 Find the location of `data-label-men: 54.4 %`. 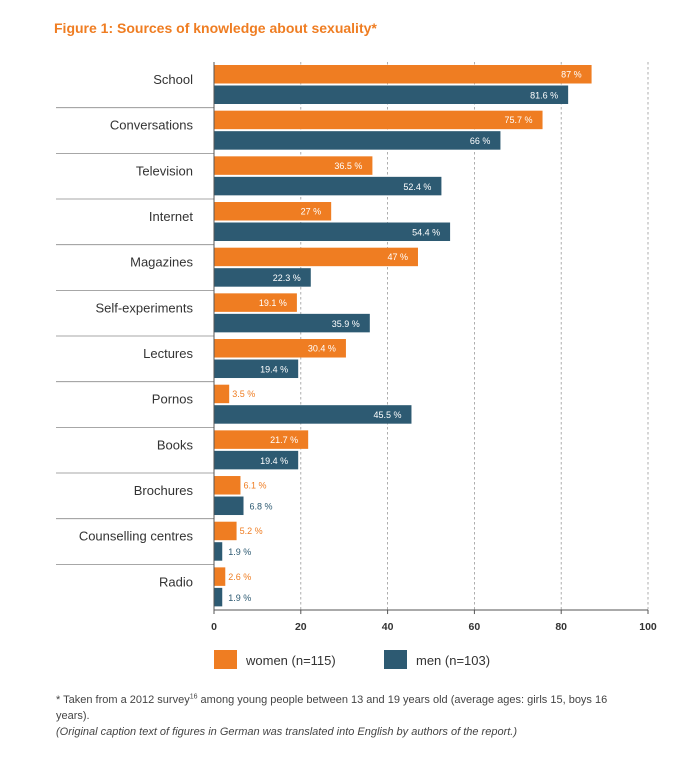

data-label-men: 54.4 % is located at coordinates (426, 233).